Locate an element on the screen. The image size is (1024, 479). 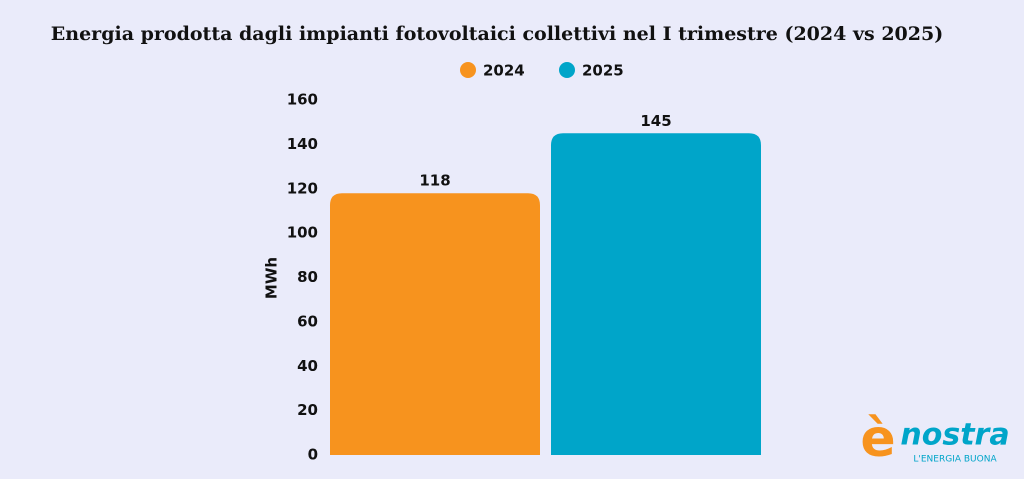
logo-mark: è is located at coordinates (877, 439).